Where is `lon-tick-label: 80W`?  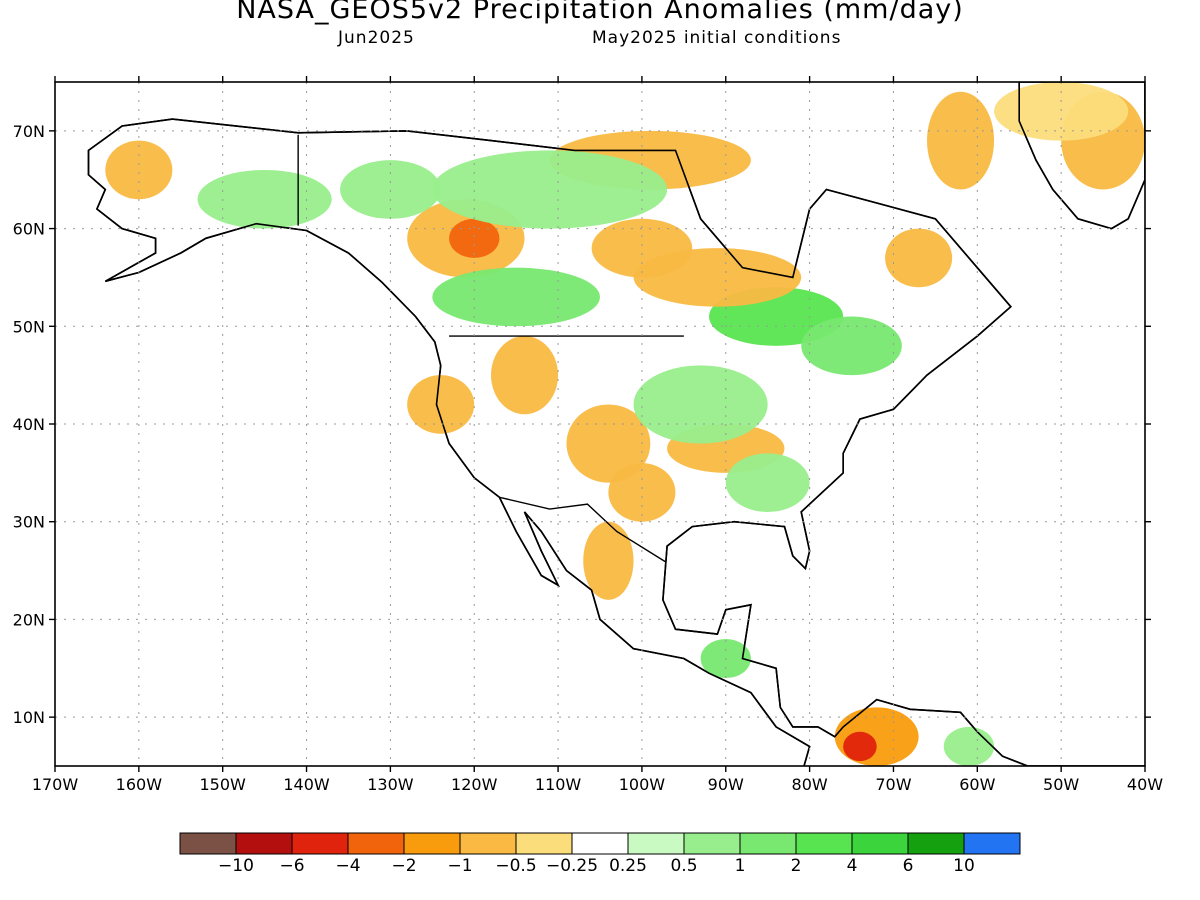
lon-tick-label: 80W is located at coordinates (810, 784).